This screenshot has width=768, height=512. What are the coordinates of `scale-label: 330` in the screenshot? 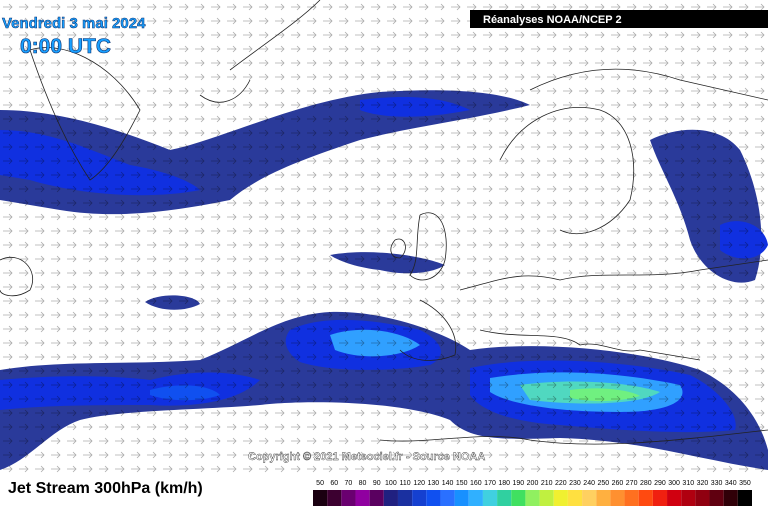 It's located at (717, 483).